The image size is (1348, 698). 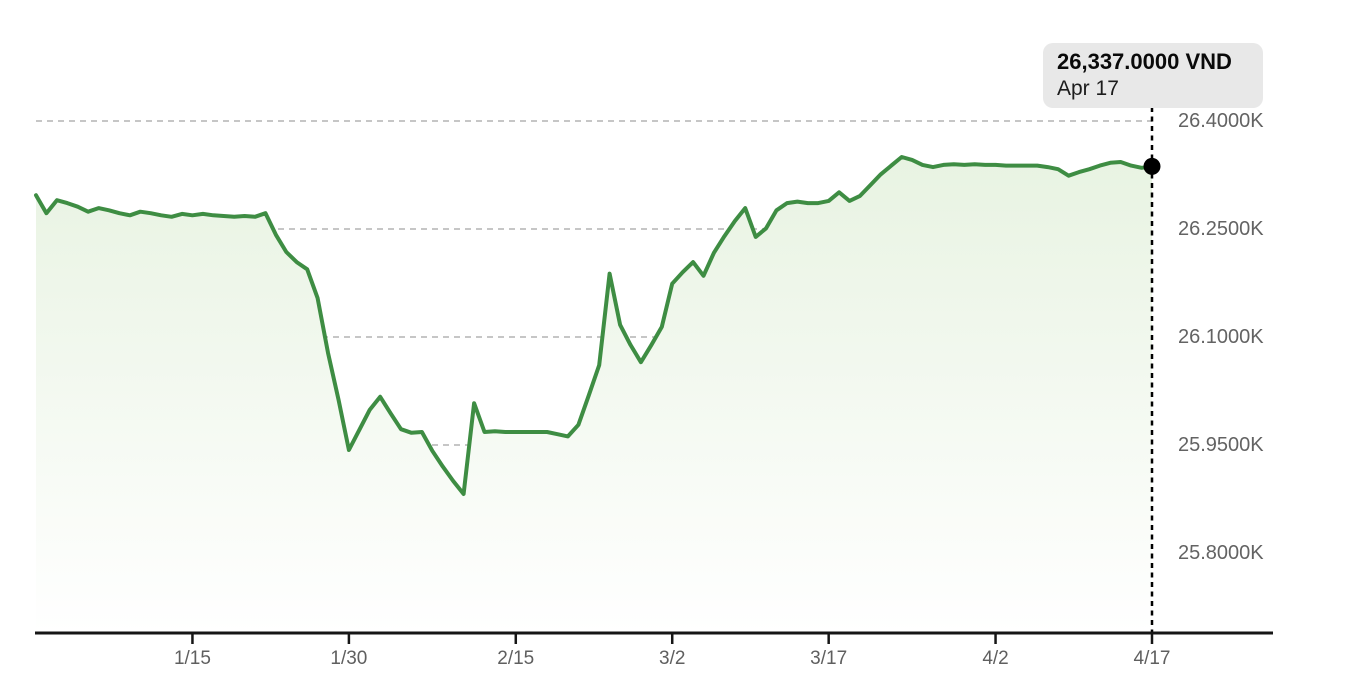 What do you see at coordinates (1221, 229) in the screenshot?
I see `y-axis-tick-label: 26.2500K` at bounding box center [1221, 229].